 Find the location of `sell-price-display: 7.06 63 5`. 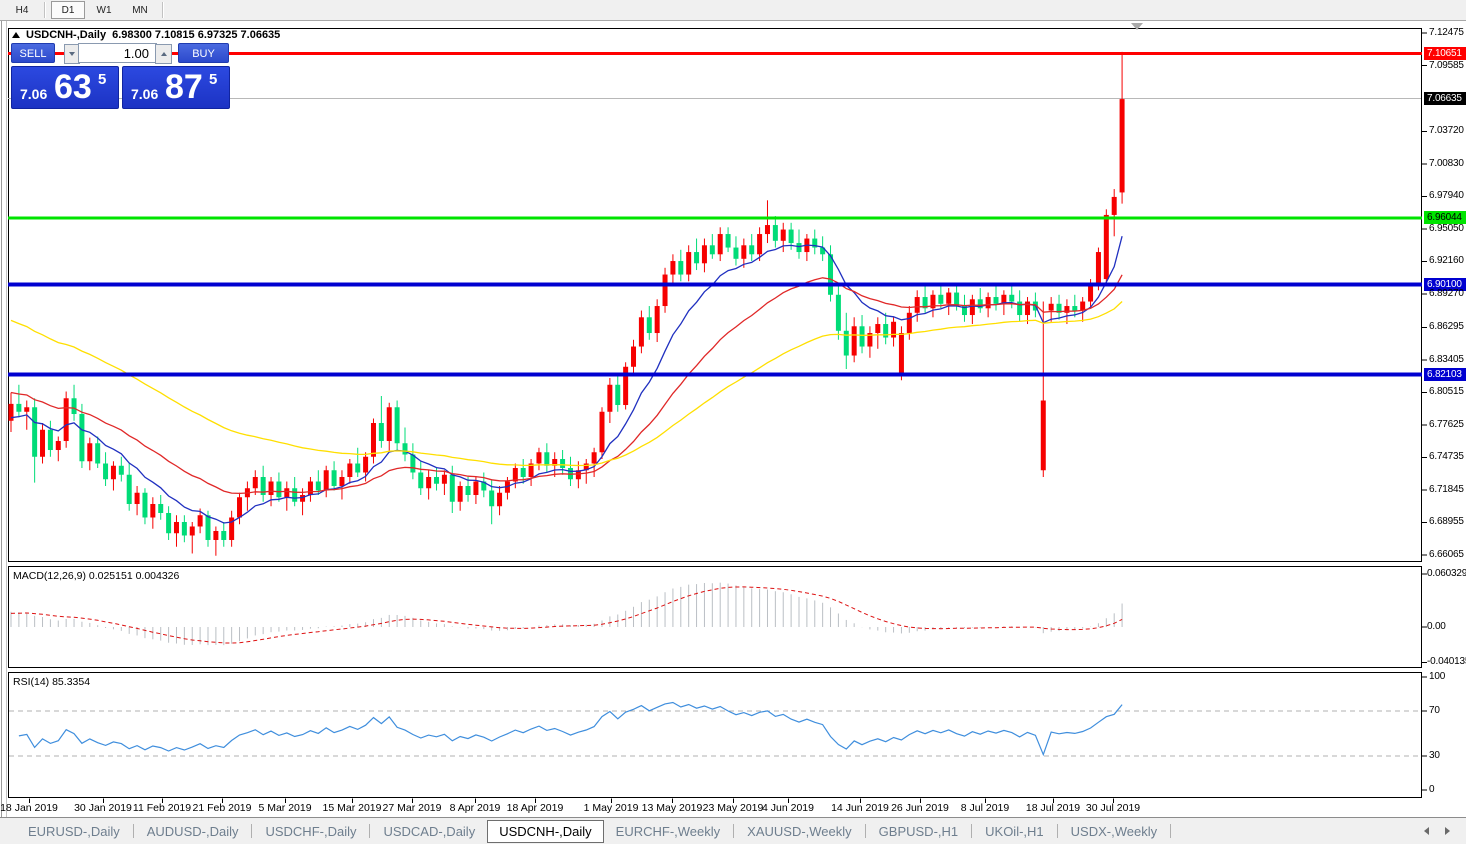

sell-price-display: 7.06 63 5 is located at coordinates (65, 87).